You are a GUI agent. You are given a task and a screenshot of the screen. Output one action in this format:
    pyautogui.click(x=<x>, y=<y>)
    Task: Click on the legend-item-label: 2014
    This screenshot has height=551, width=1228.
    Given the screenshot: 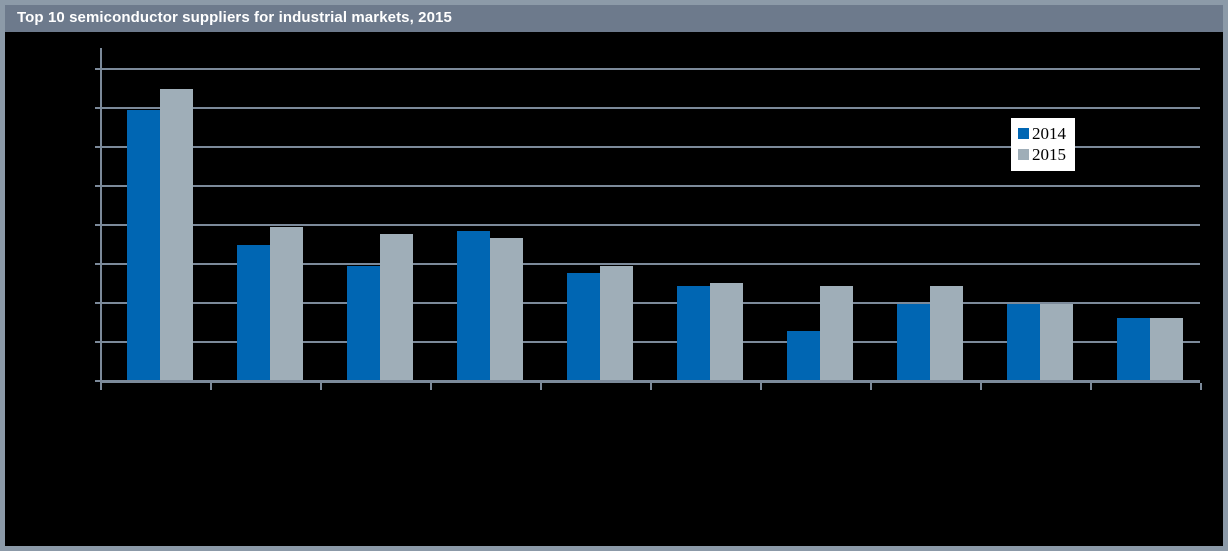 What is the action you would take?
    pyautogui.click(x=1049, y=133)
    